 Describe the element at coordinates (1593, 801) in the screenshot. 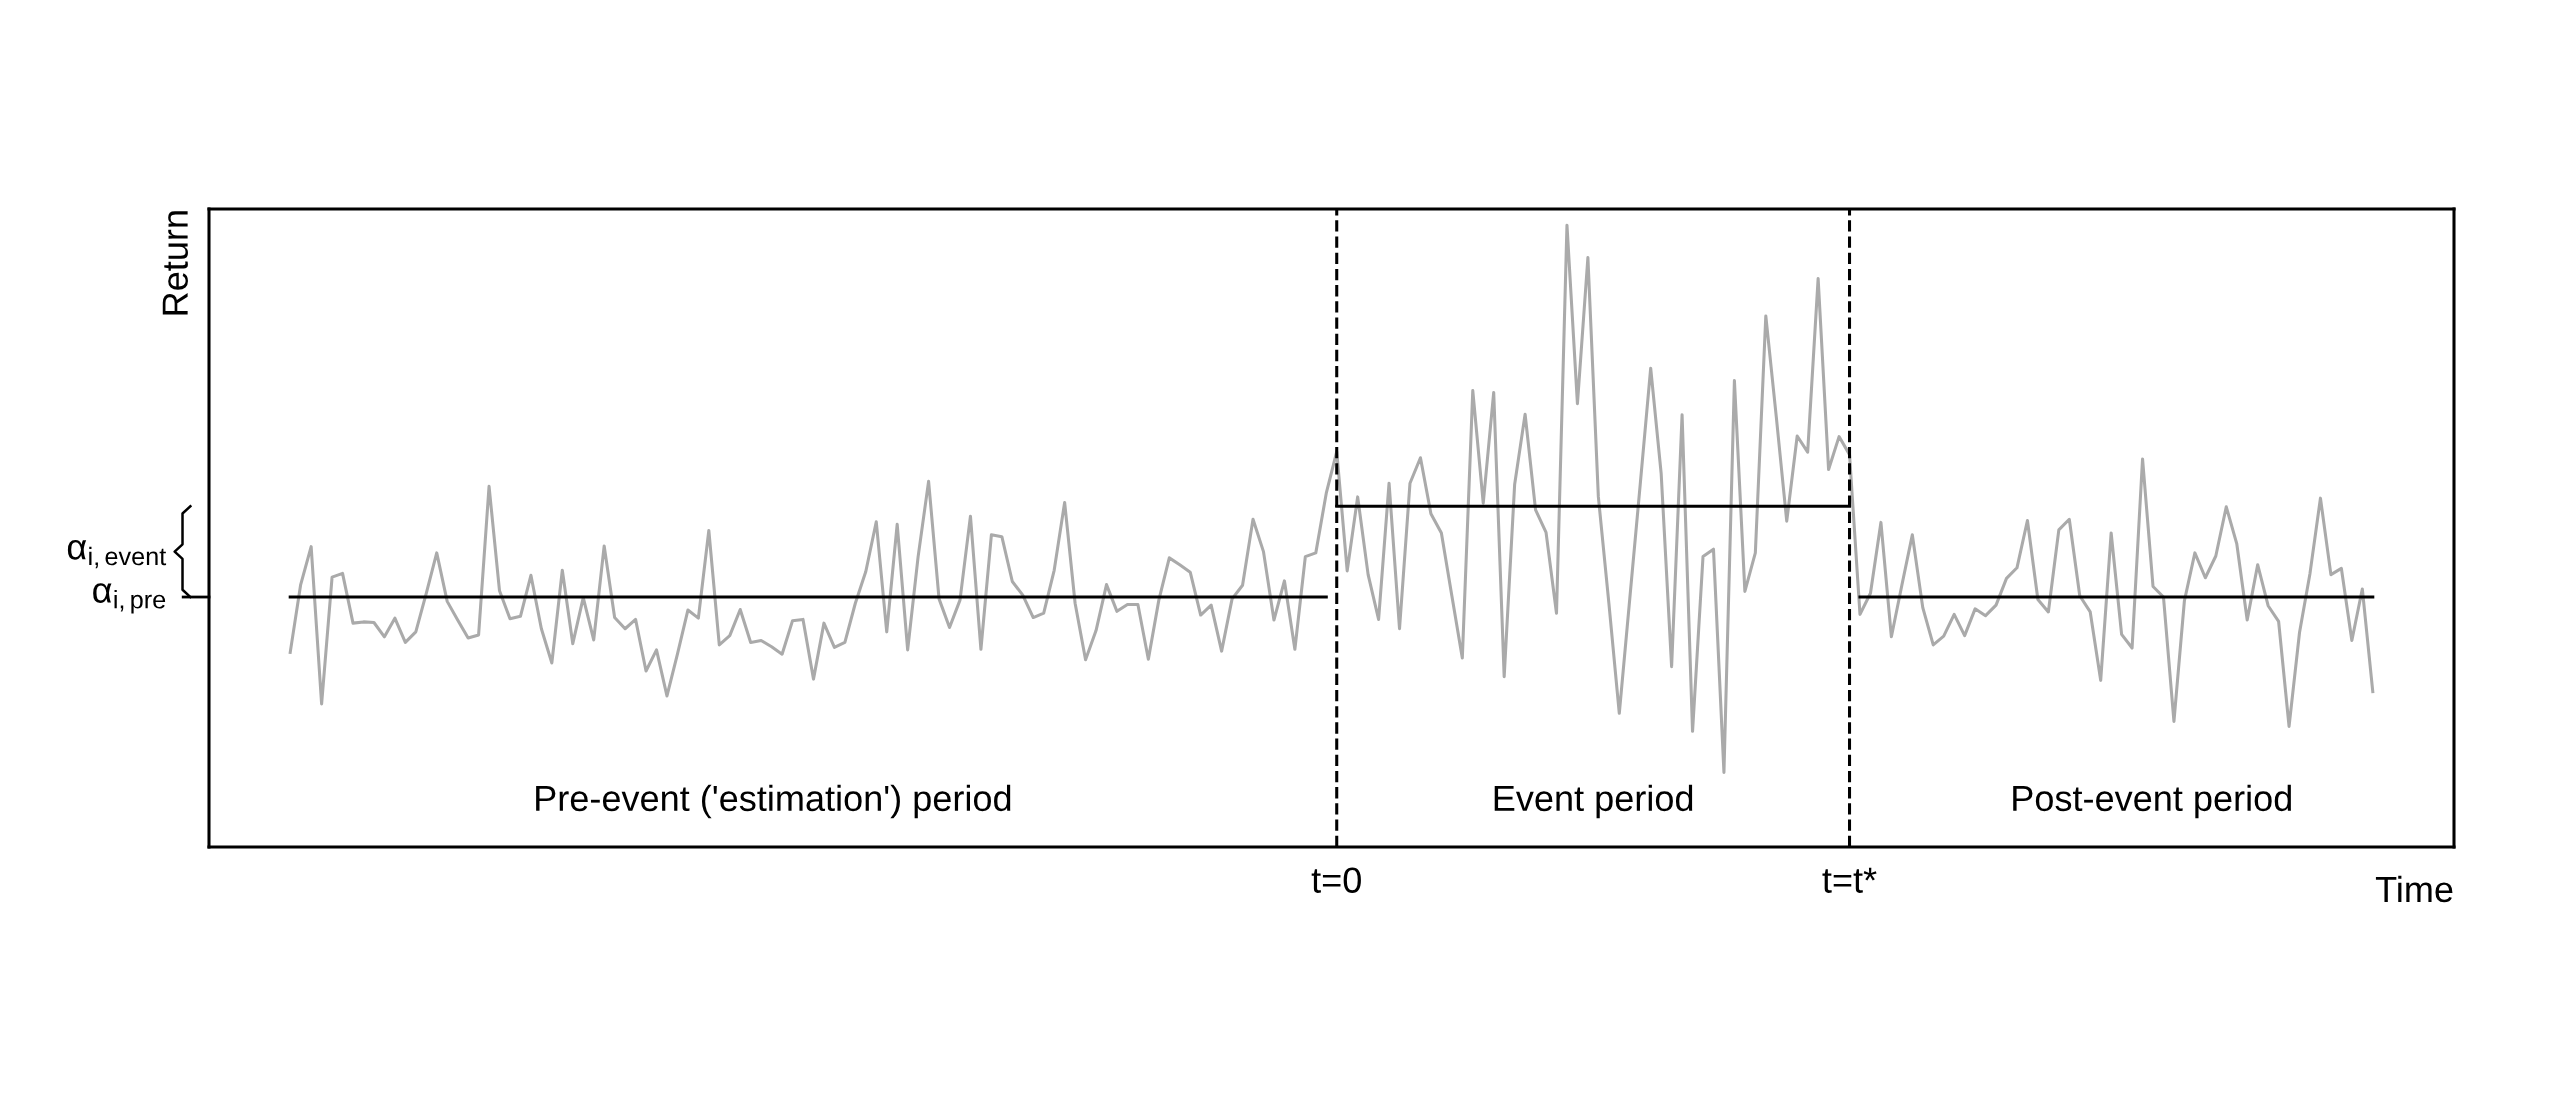

I see `annotation: Event period` at that location.